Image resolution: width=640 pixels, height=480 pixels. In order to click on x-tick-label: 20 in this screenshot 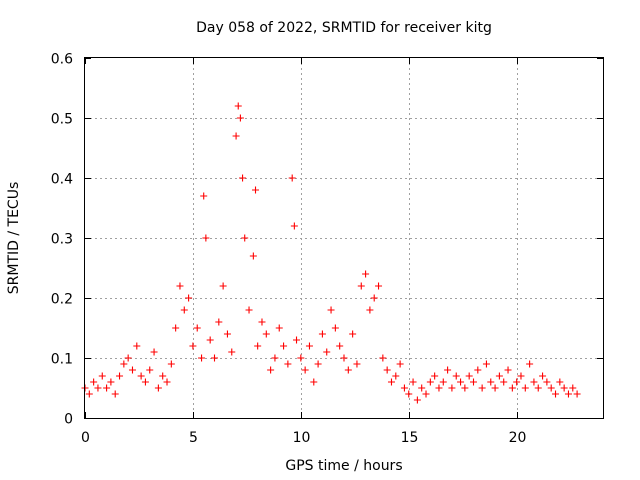, I will do `click(518, 438)`.